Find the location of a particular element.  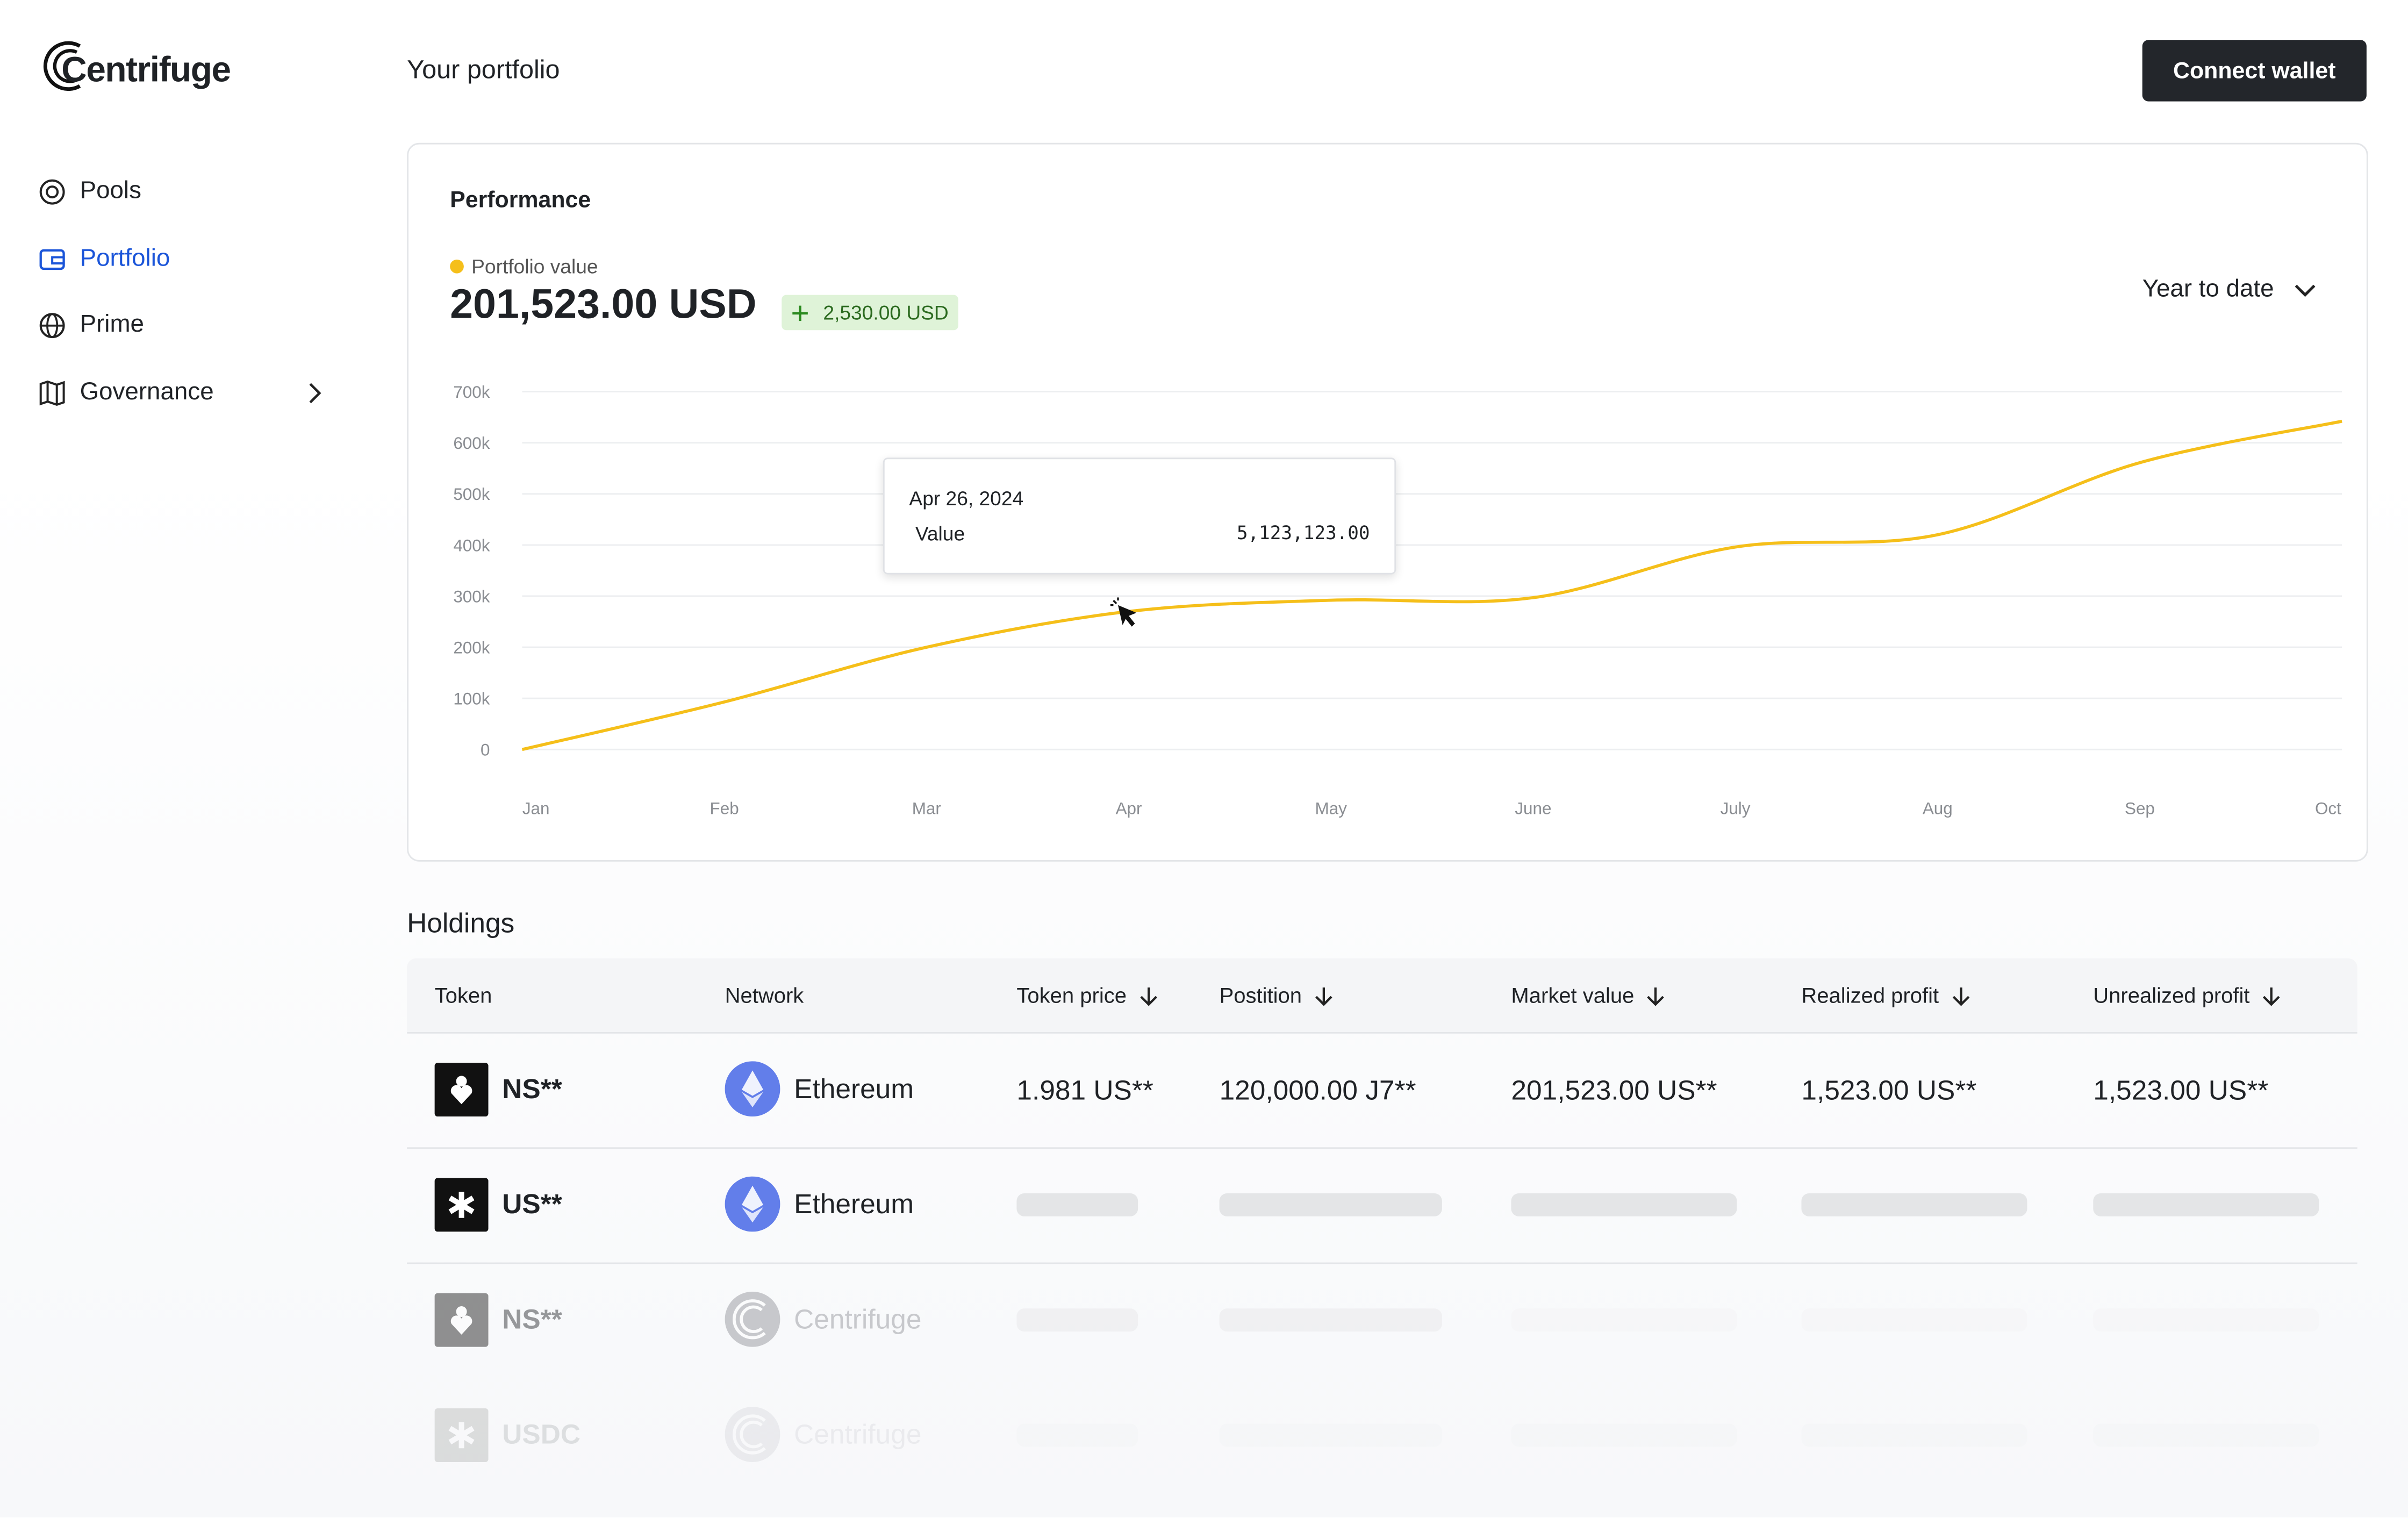

value-cell: 1.981 US** is located at coordinates (1084, 1089).